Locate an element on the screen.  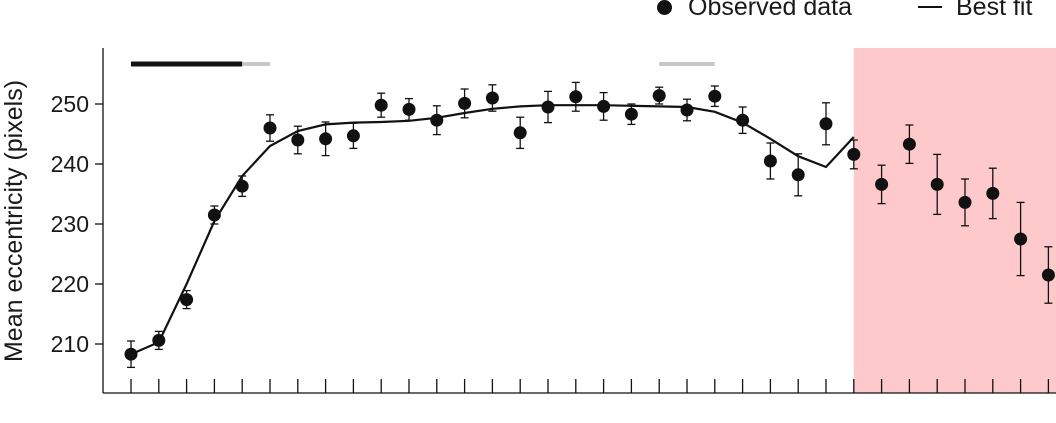
legend-observed: Observed data is located at coordinates (754, 11).